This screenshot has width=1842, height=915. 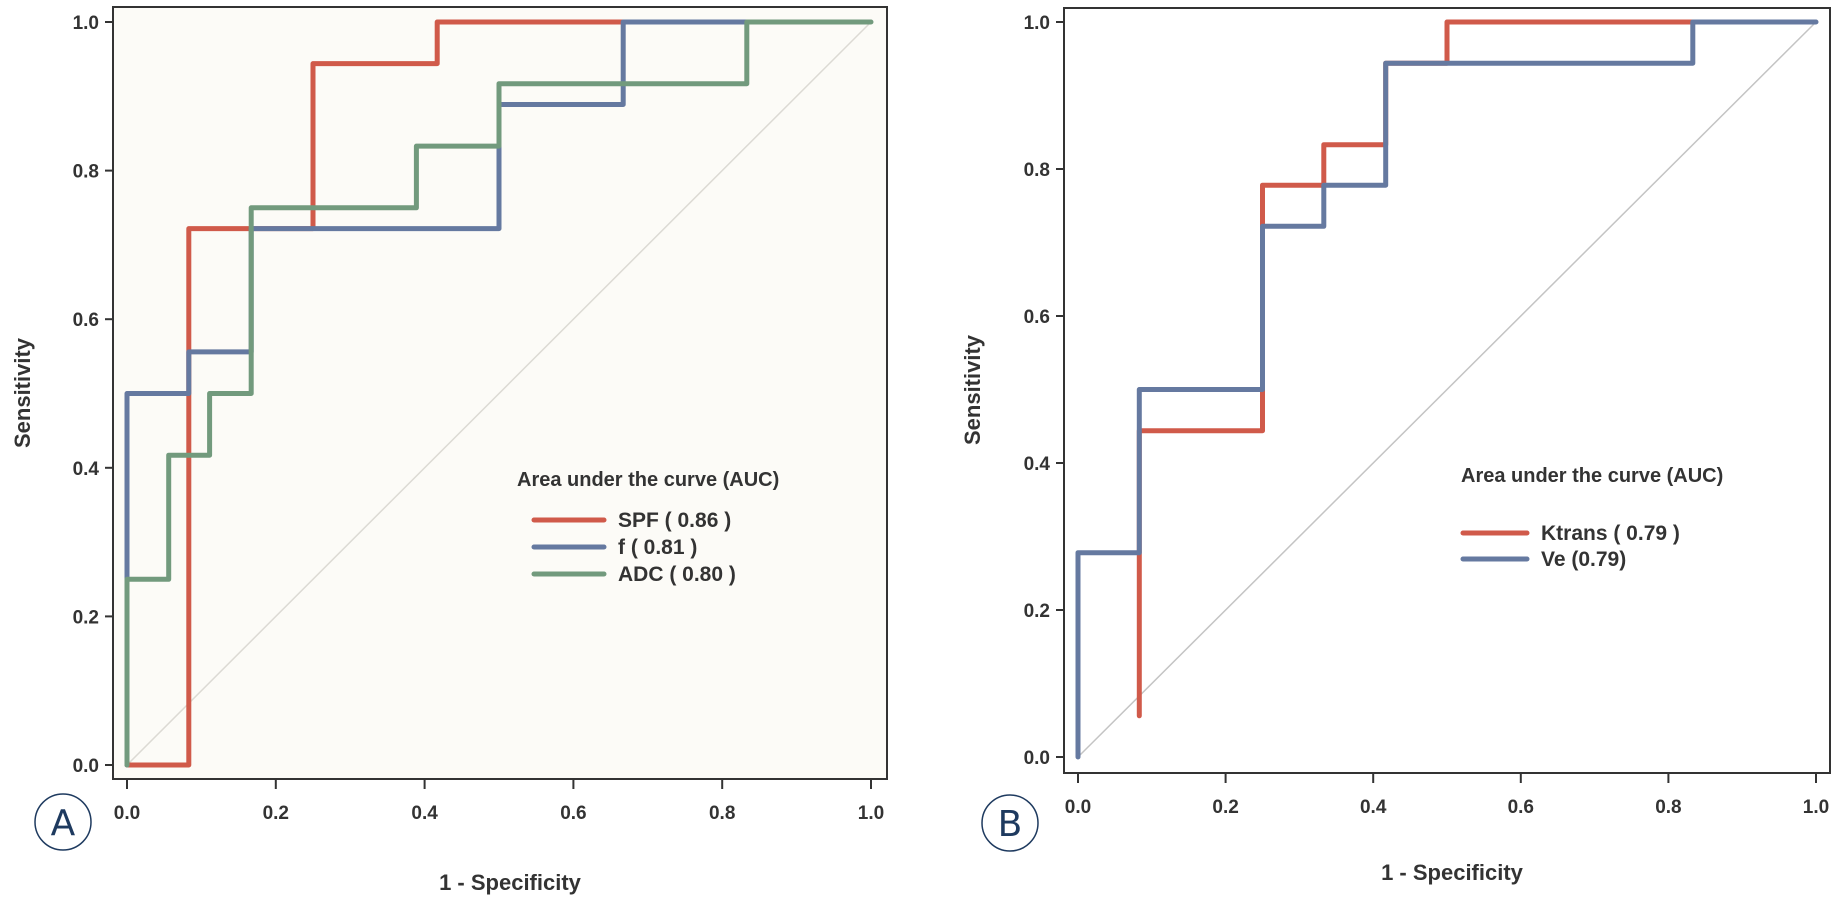 I want to click on legend-label-ve: Ve (0.79), so click(x=1583, y=559).